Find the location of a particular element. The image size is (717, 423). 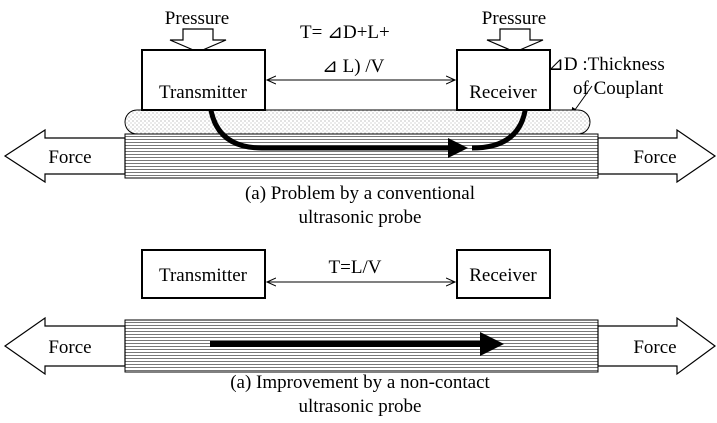

note-arrow is located at coordinates (581, 100).